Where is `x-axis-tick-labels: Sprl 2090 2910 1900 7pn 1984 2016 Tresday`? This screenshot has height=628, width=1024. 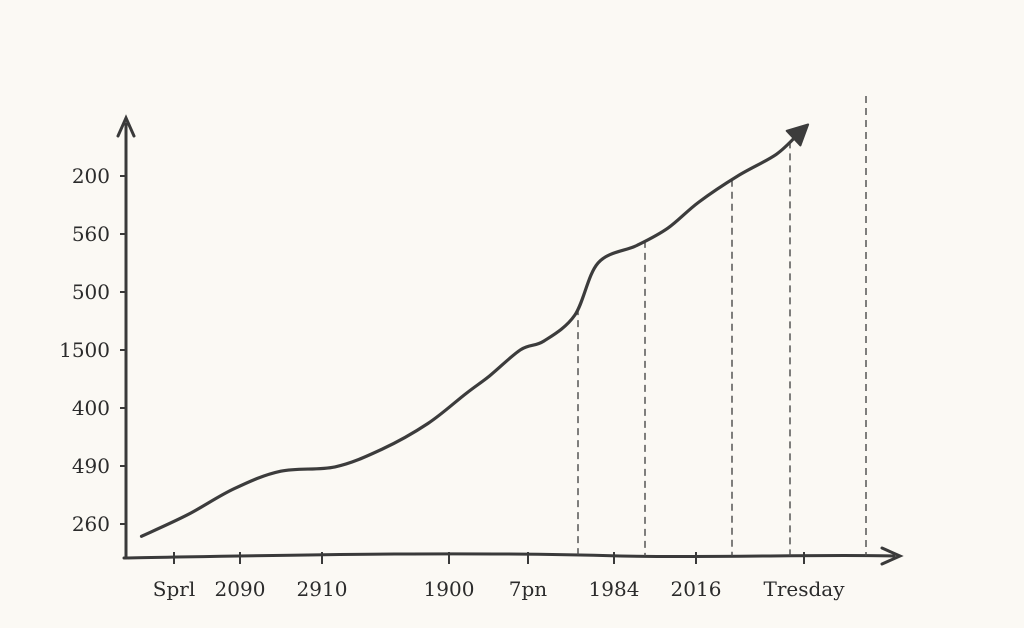
x-axis-tick-labels: Sprl 2090 2910 1900 7pn 1984 2016 Tresday is located at coordinates (499, 576).